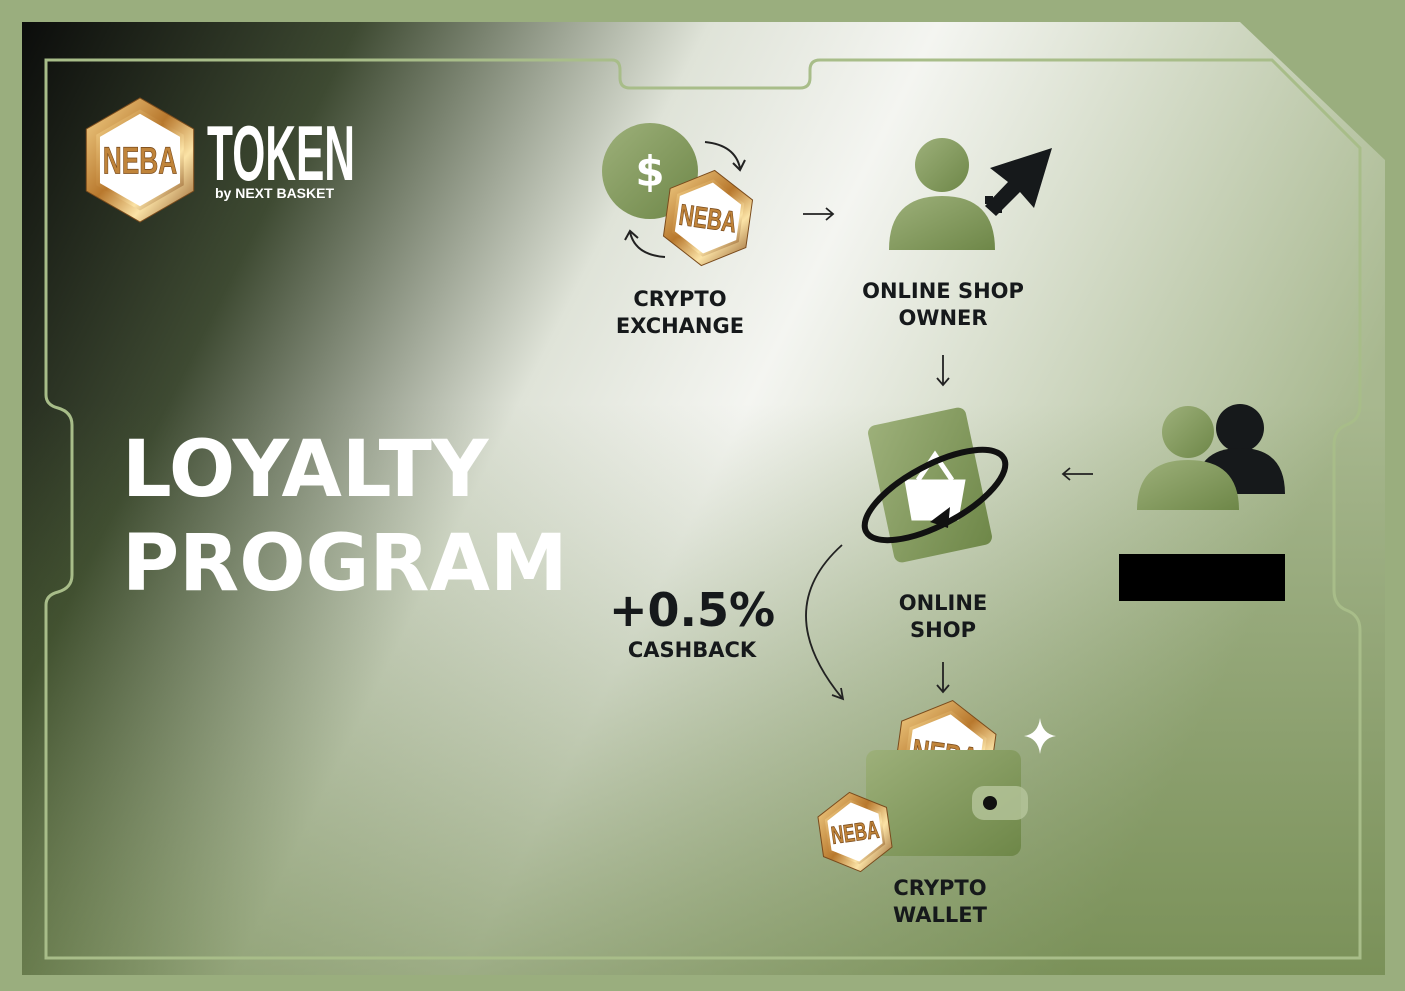 The width and height of the screenshot is (1405, 991). I want to click on node-label: ONLINE, so click(943, 603).